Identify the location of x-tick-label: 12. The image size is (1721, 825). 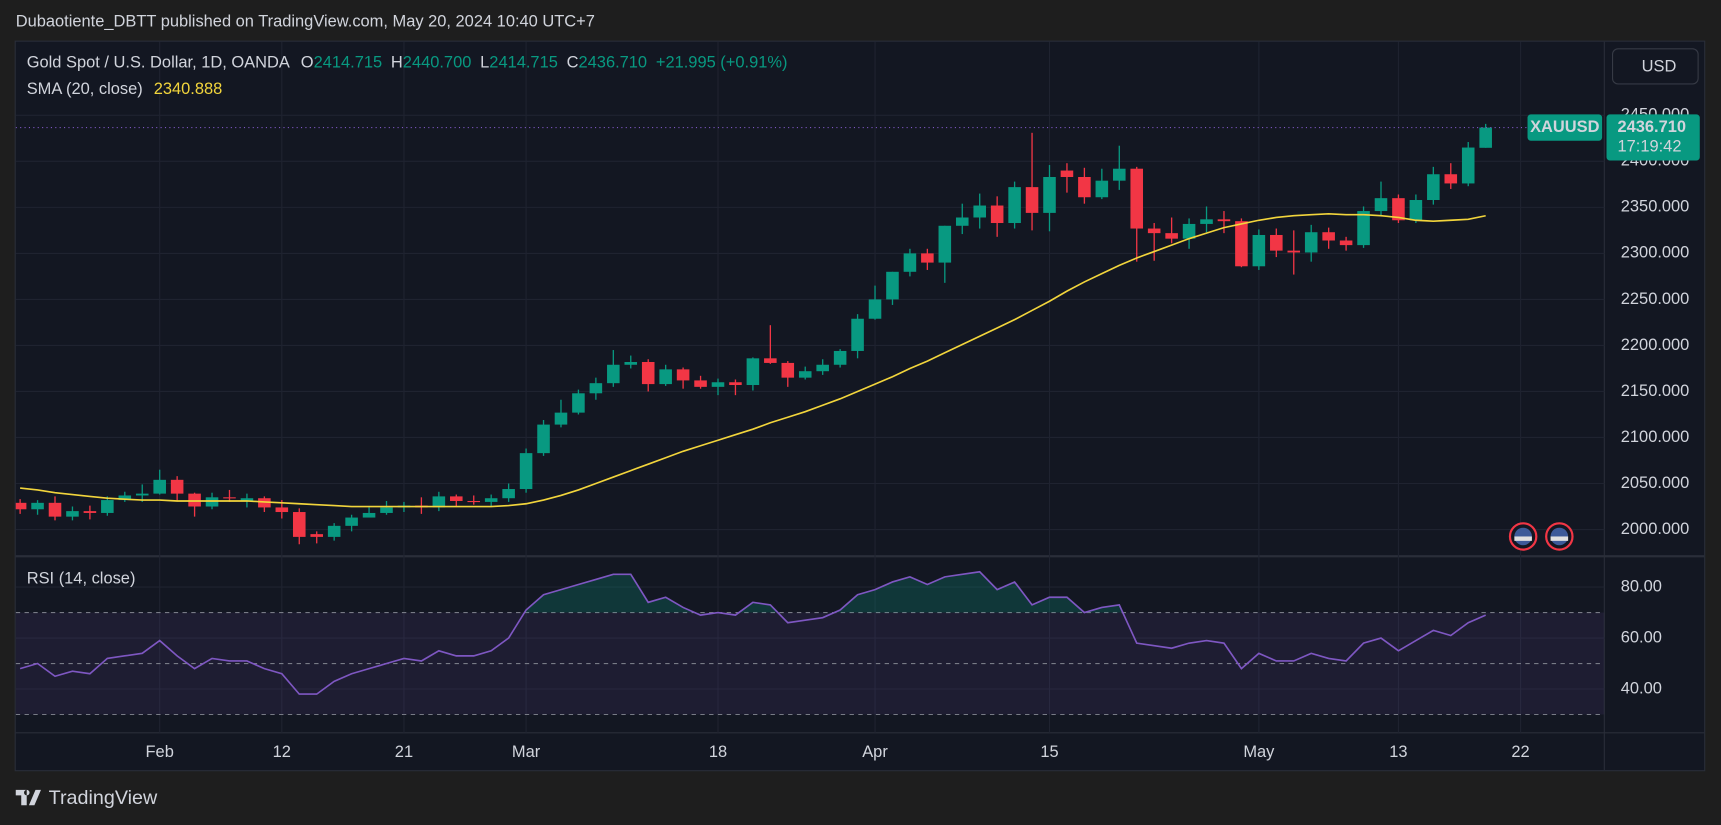
(282, 752).